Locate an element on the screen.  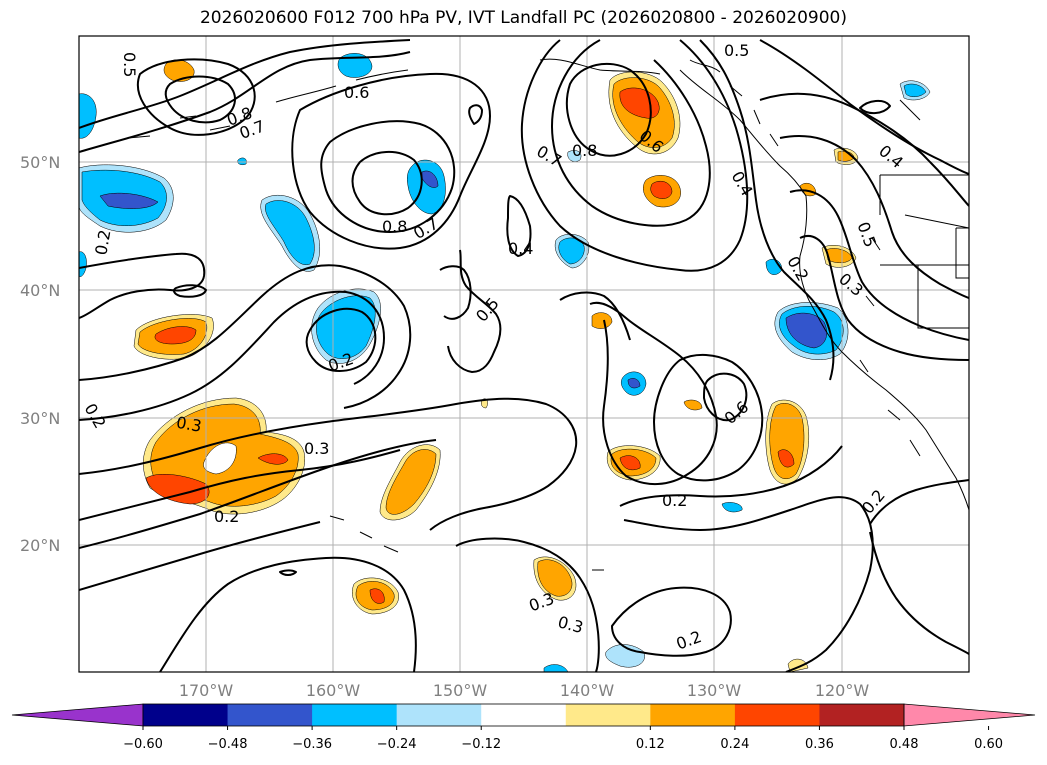
colorbar-tick-label: 0.36 is located at coordinates (819, 744).